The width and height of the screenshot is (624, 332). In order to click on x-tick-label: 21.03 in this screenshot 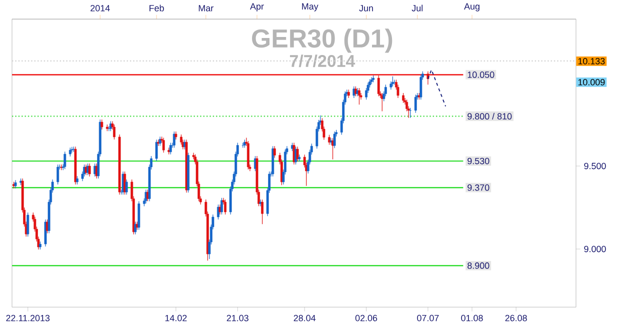, I will do `click(237, 318)`.